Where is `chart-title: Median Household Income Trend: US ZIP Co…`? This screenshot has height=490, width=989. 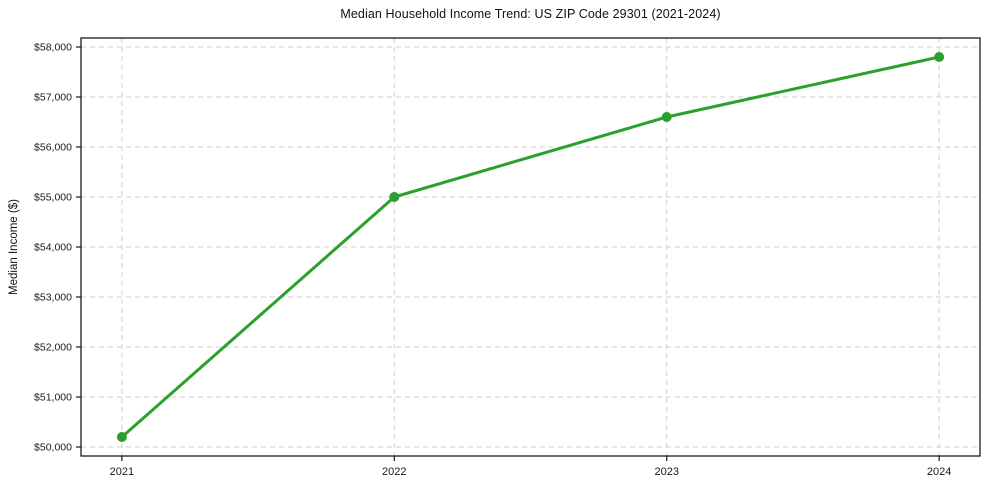
chart-title: Median Household Income Trend: US ZIP Co… is located at coordinates (530, 14).